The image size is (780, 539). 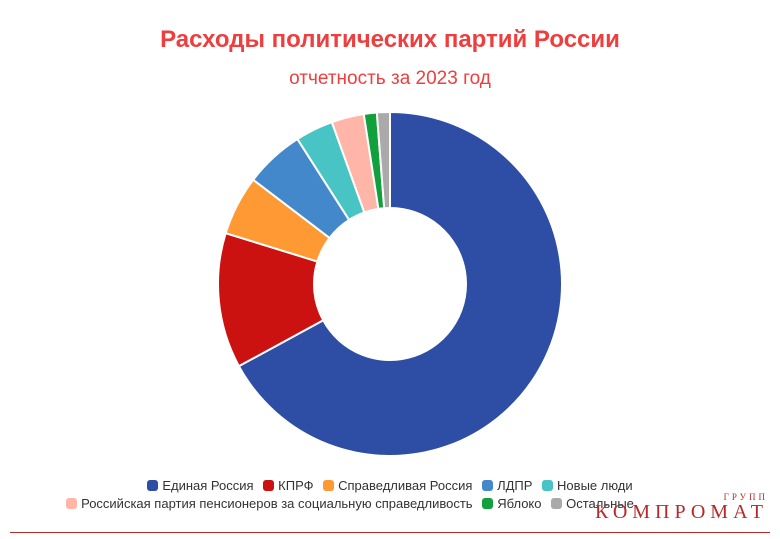 I want to click on bottom-divider, so click(x=390, y=532).